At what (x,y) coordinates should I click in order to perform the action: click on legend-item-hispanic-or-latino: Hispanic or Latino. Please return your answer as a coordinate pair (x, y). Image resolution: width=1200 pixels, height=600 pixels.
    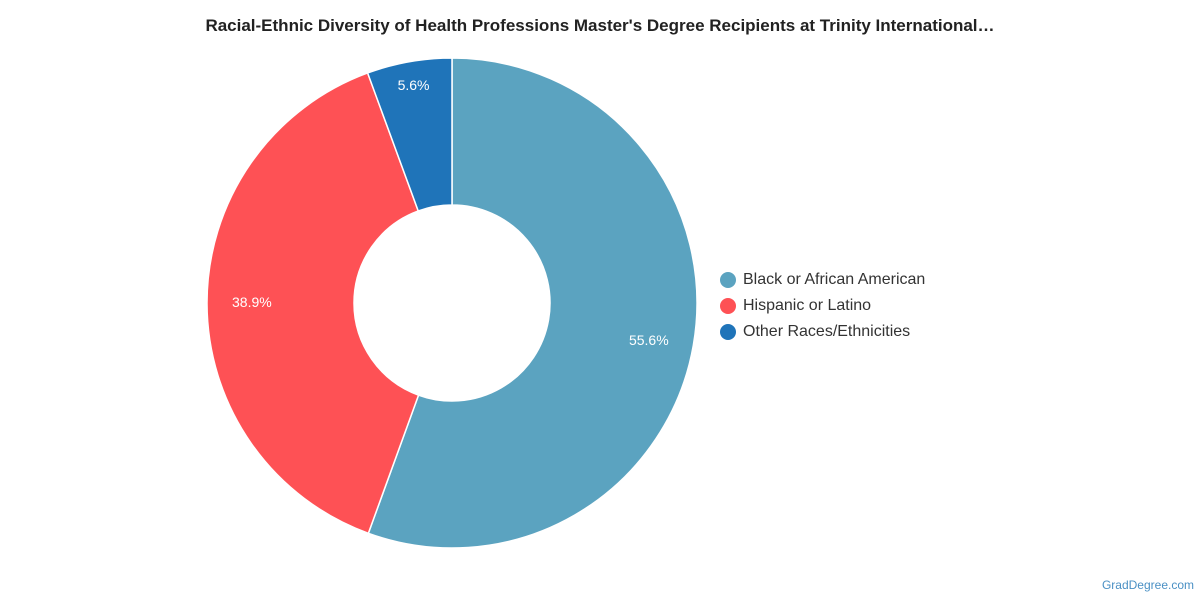
    Looking at the image, I should click on (822, 306).